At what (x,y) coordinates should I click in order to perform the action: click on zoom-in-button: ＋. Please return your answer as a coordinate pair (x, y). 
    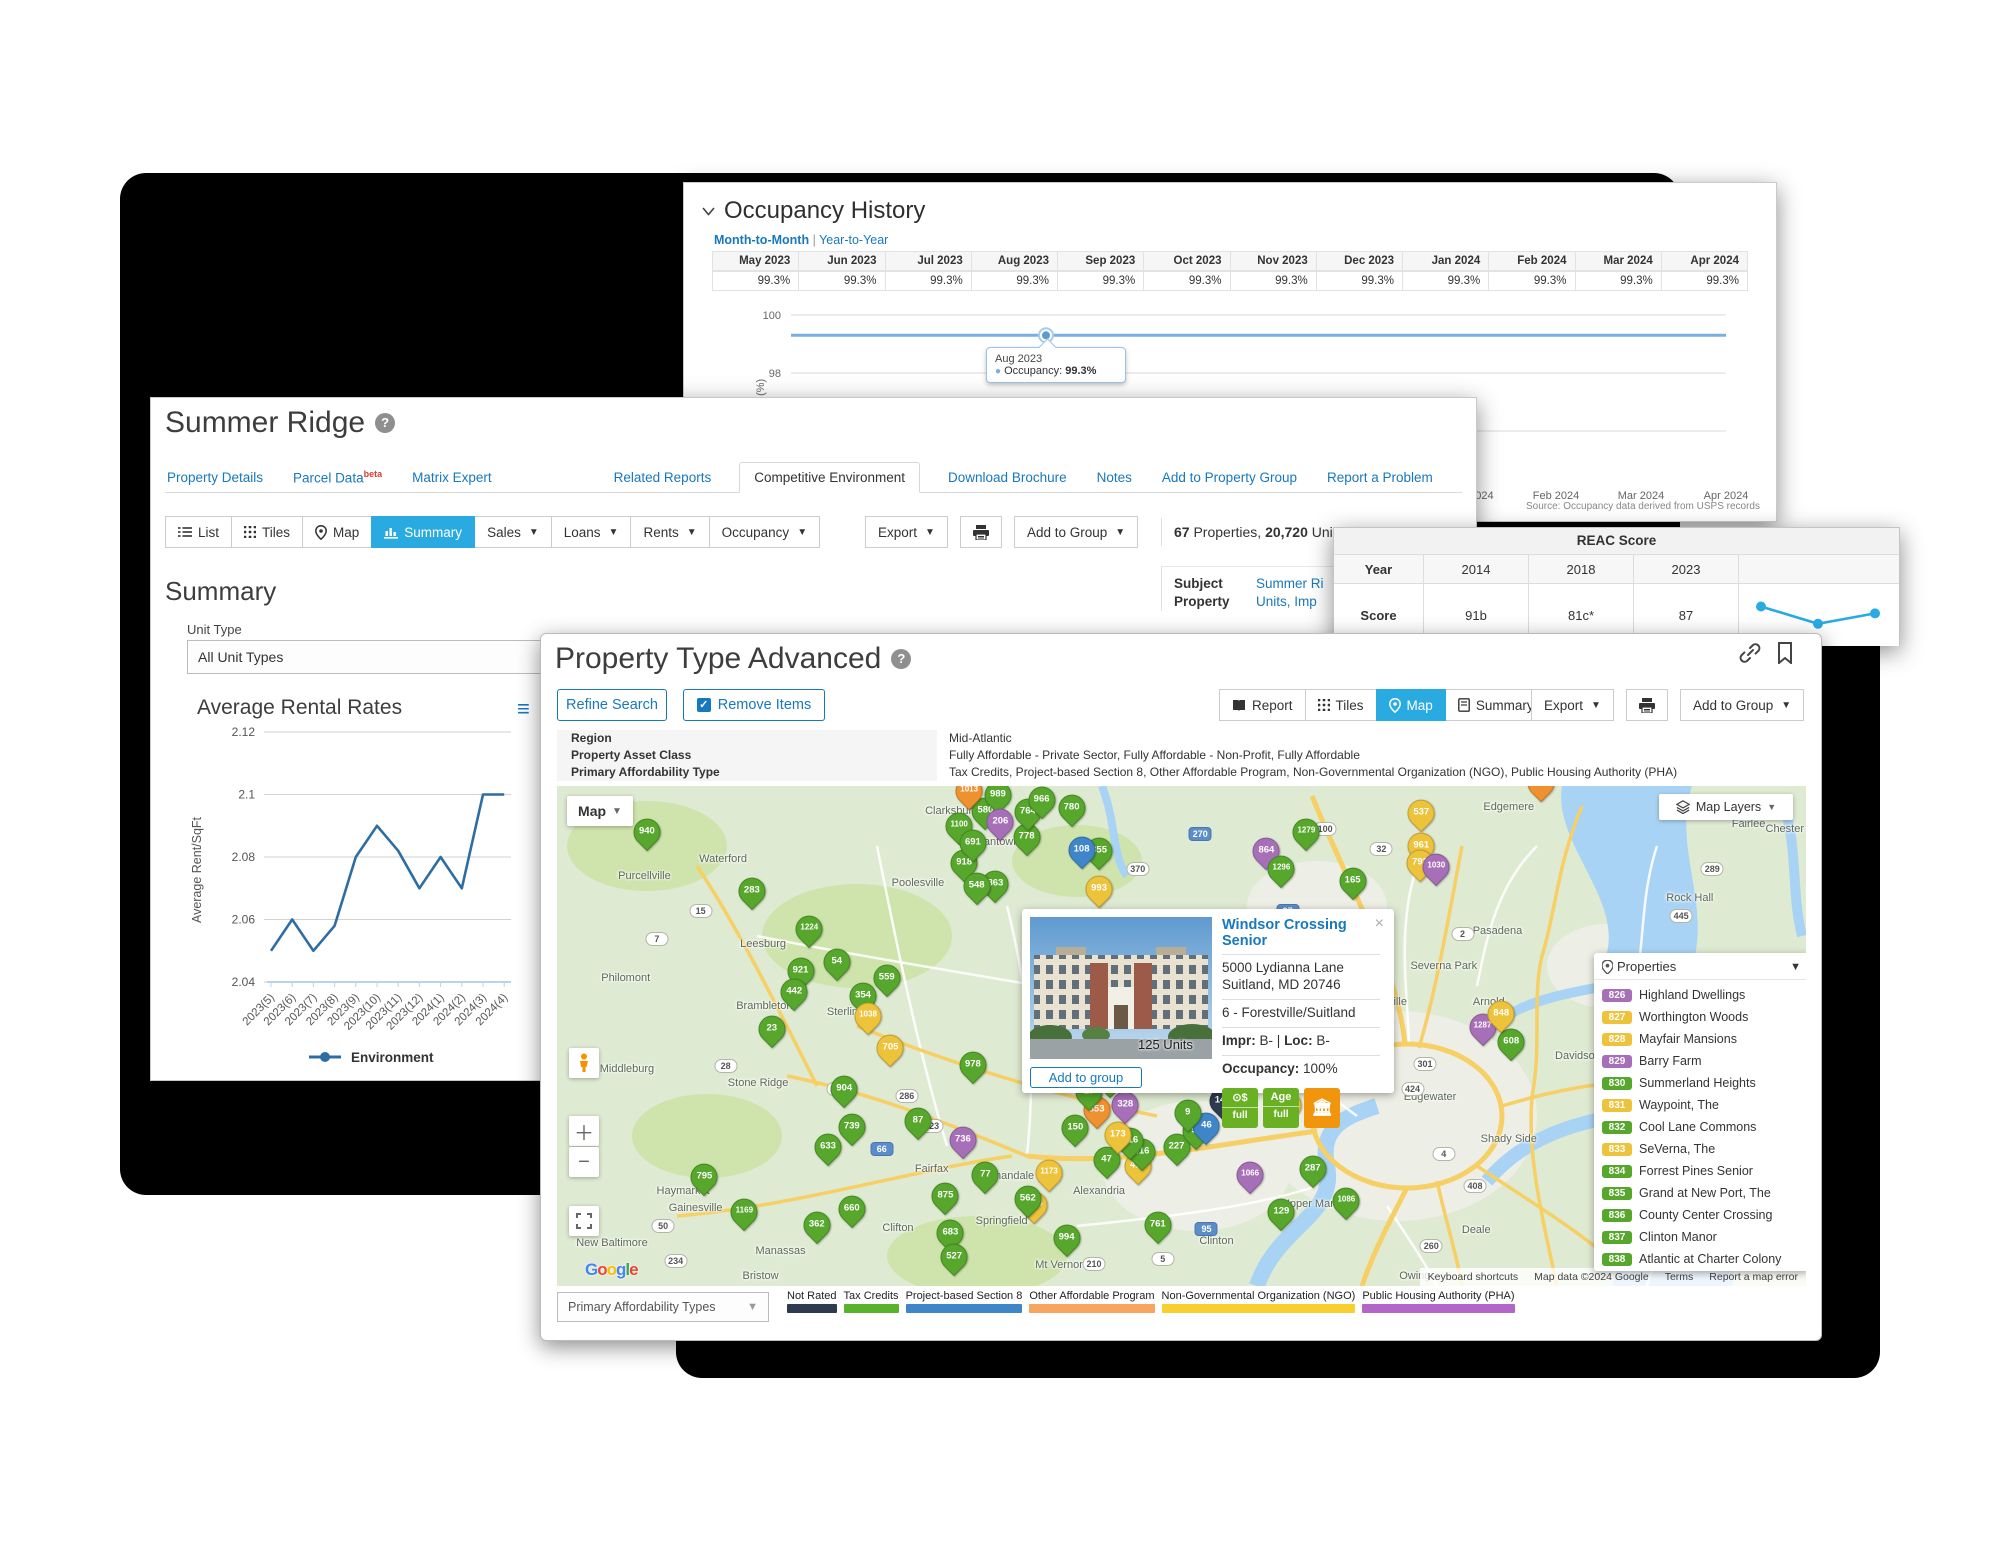
    Looking at the image, I should click on (584, 1131).